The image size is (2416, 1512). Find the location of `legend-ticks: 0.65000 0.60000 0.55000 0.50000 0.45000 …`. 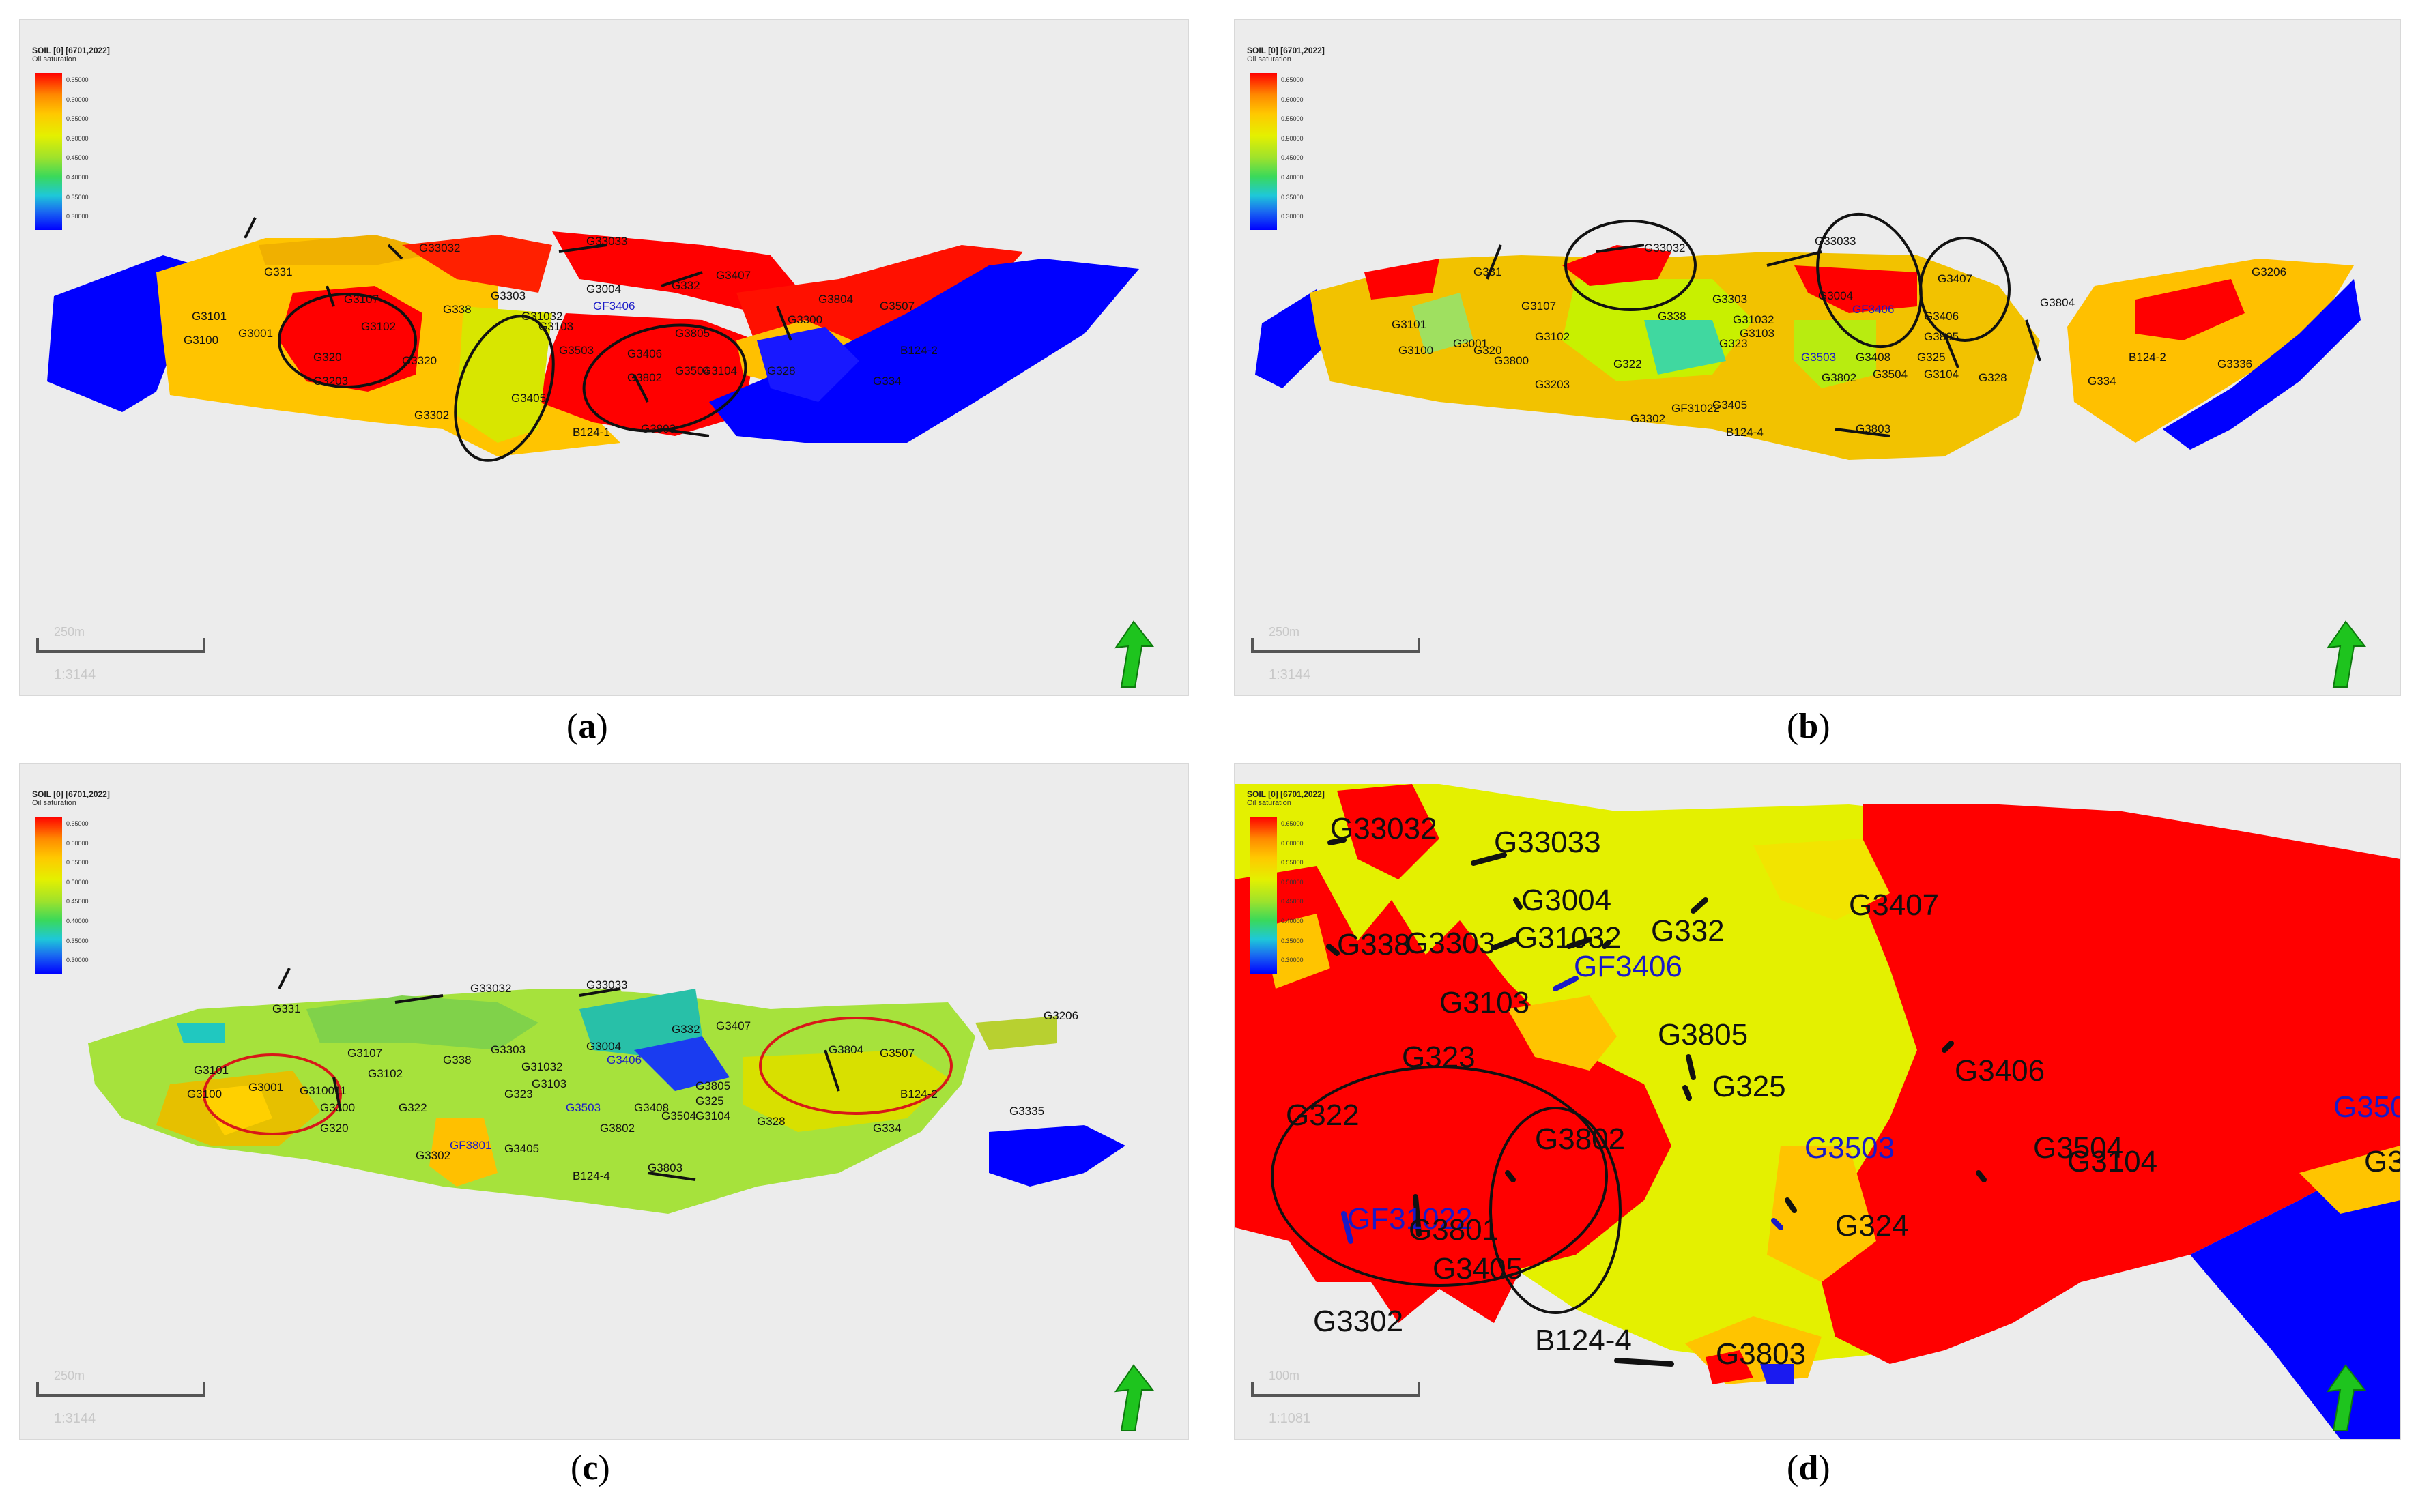

legend-ticks: 0.65000 0.60000 0.55000 0.50000 0.45000 … is located at coordinates (1292, 148).